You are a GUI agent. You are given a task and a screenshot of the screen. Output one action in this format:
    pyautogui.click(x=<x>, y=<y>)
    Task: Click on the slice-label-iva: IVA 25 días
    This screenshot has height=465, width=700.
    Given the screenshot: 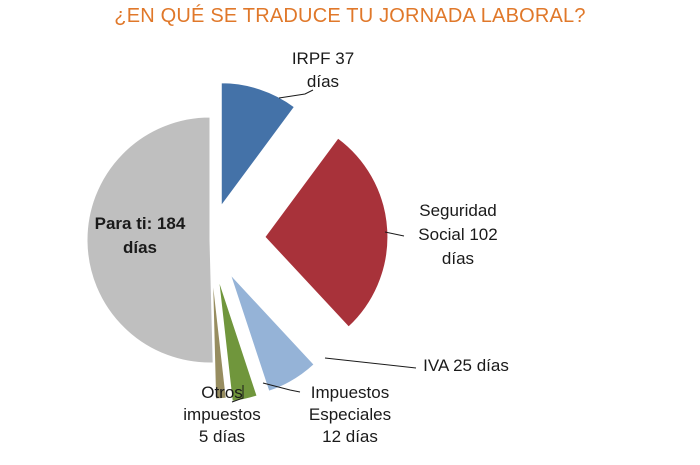 What is the action you would take?
    pyautogui.click(x=466, y=365)
    